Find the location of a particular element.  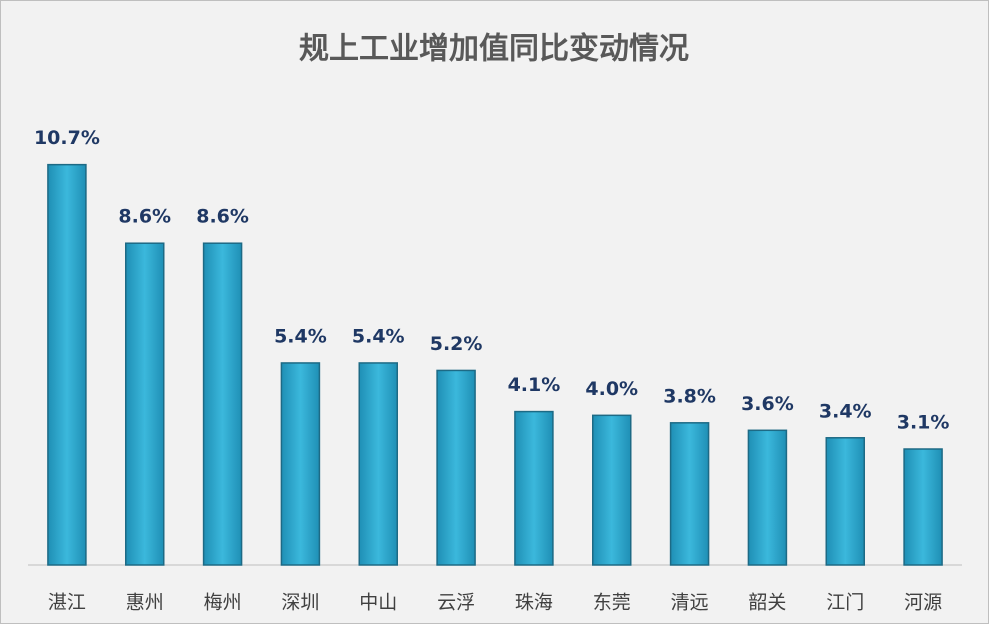

x-tick-label: 清远 is located at coordinates (690, 603).